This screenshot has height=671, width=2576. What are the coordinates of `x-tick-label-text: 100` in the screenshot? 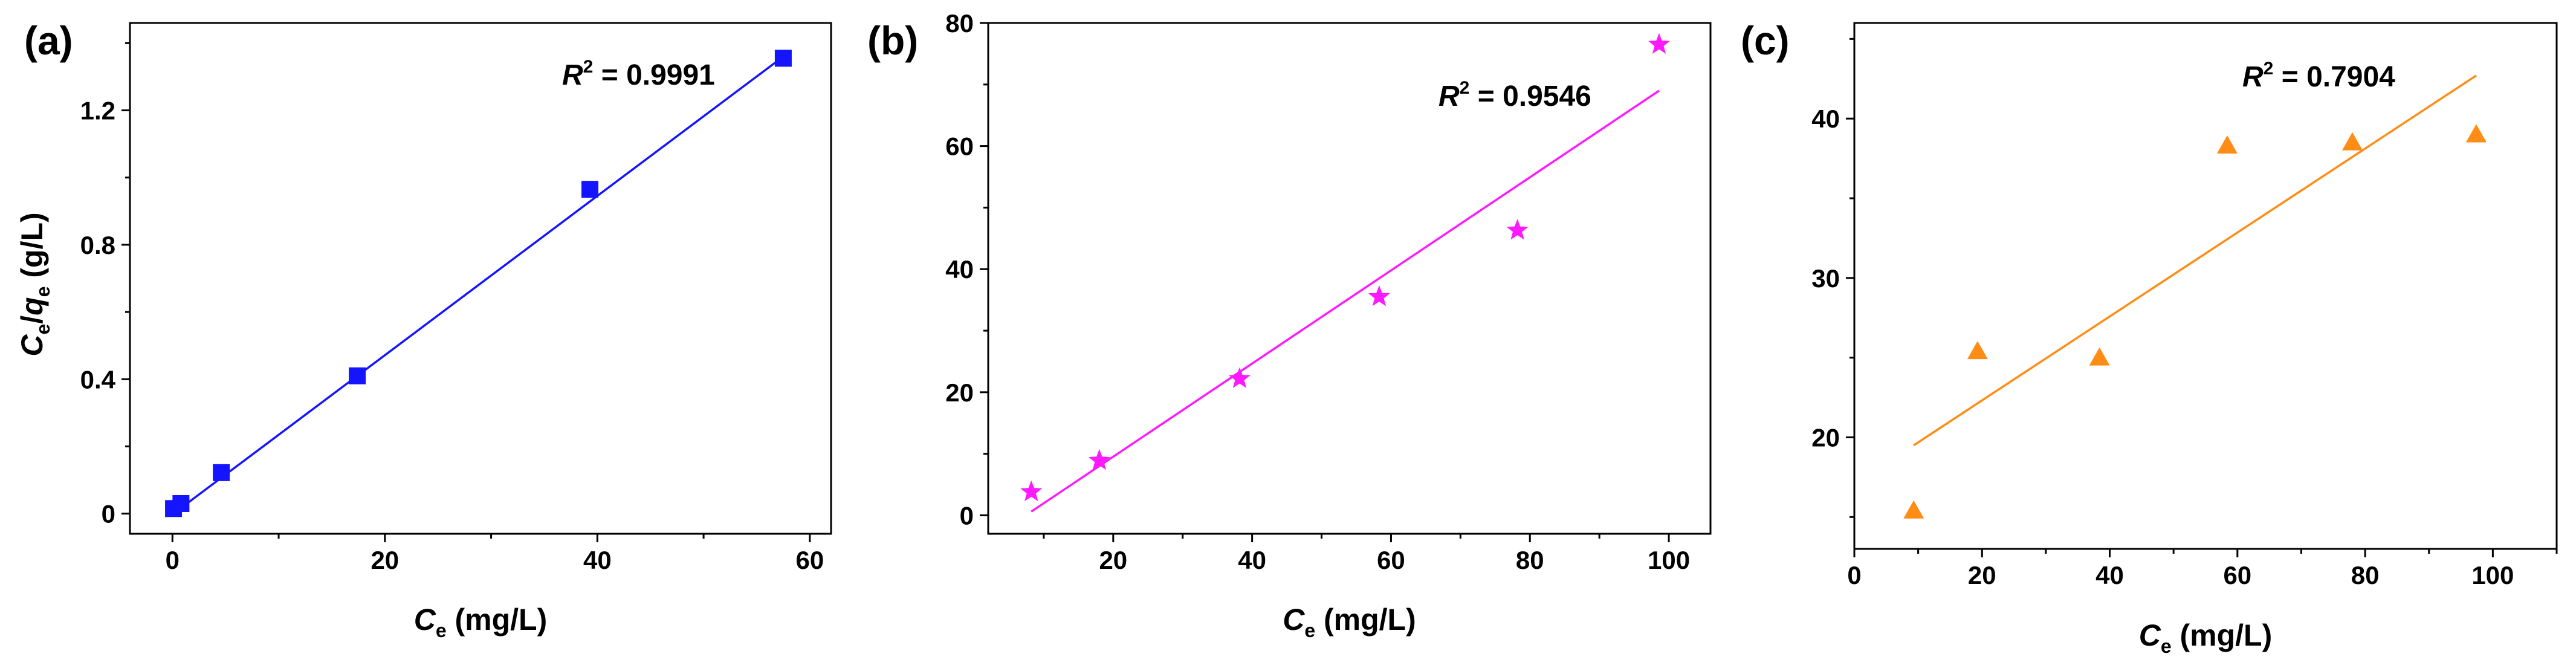 It's located at (1669, 560).